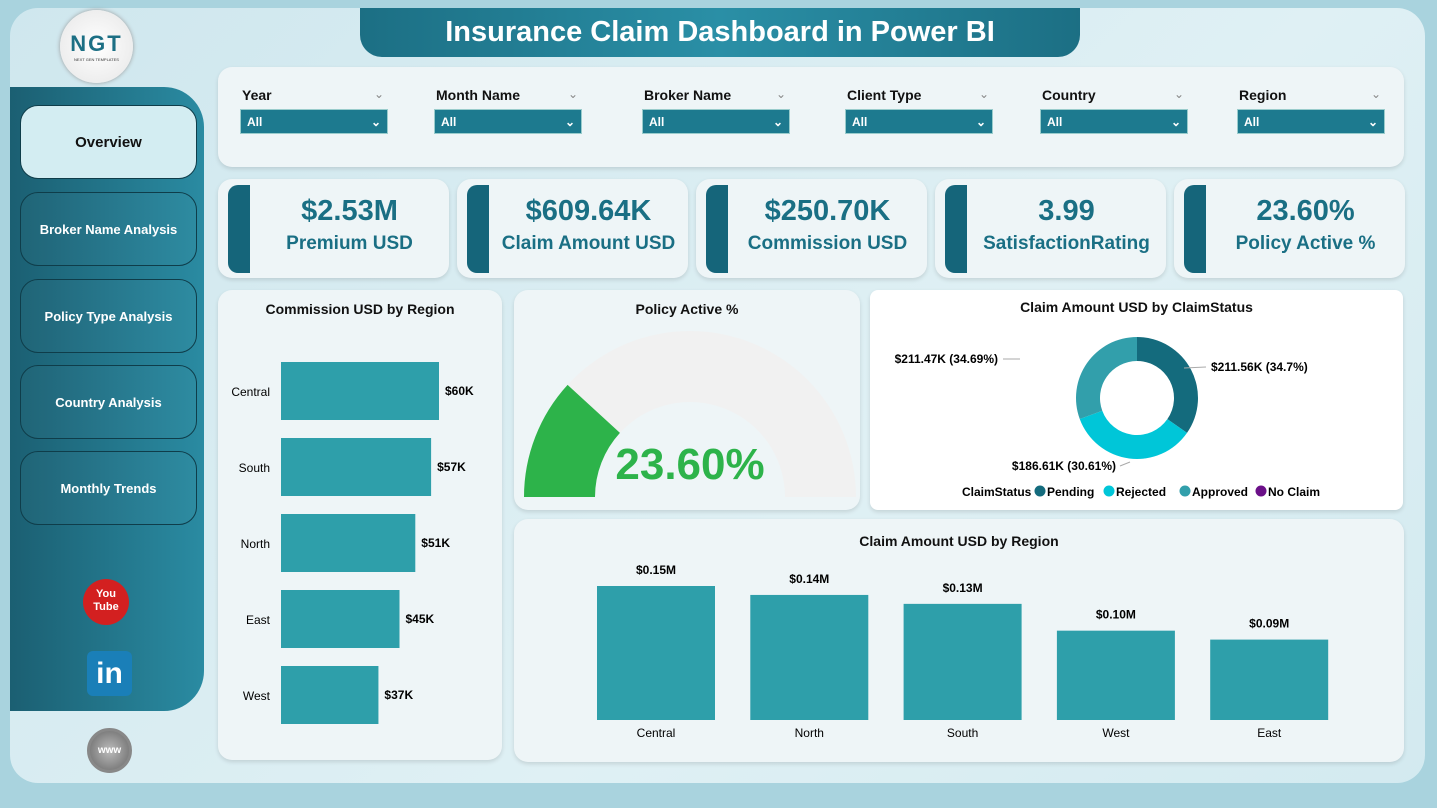 The image size is (1437, 808). Describe the element at coordinates (108, 142) in the screenshot. I see `nav-overview: Overview` at that location.